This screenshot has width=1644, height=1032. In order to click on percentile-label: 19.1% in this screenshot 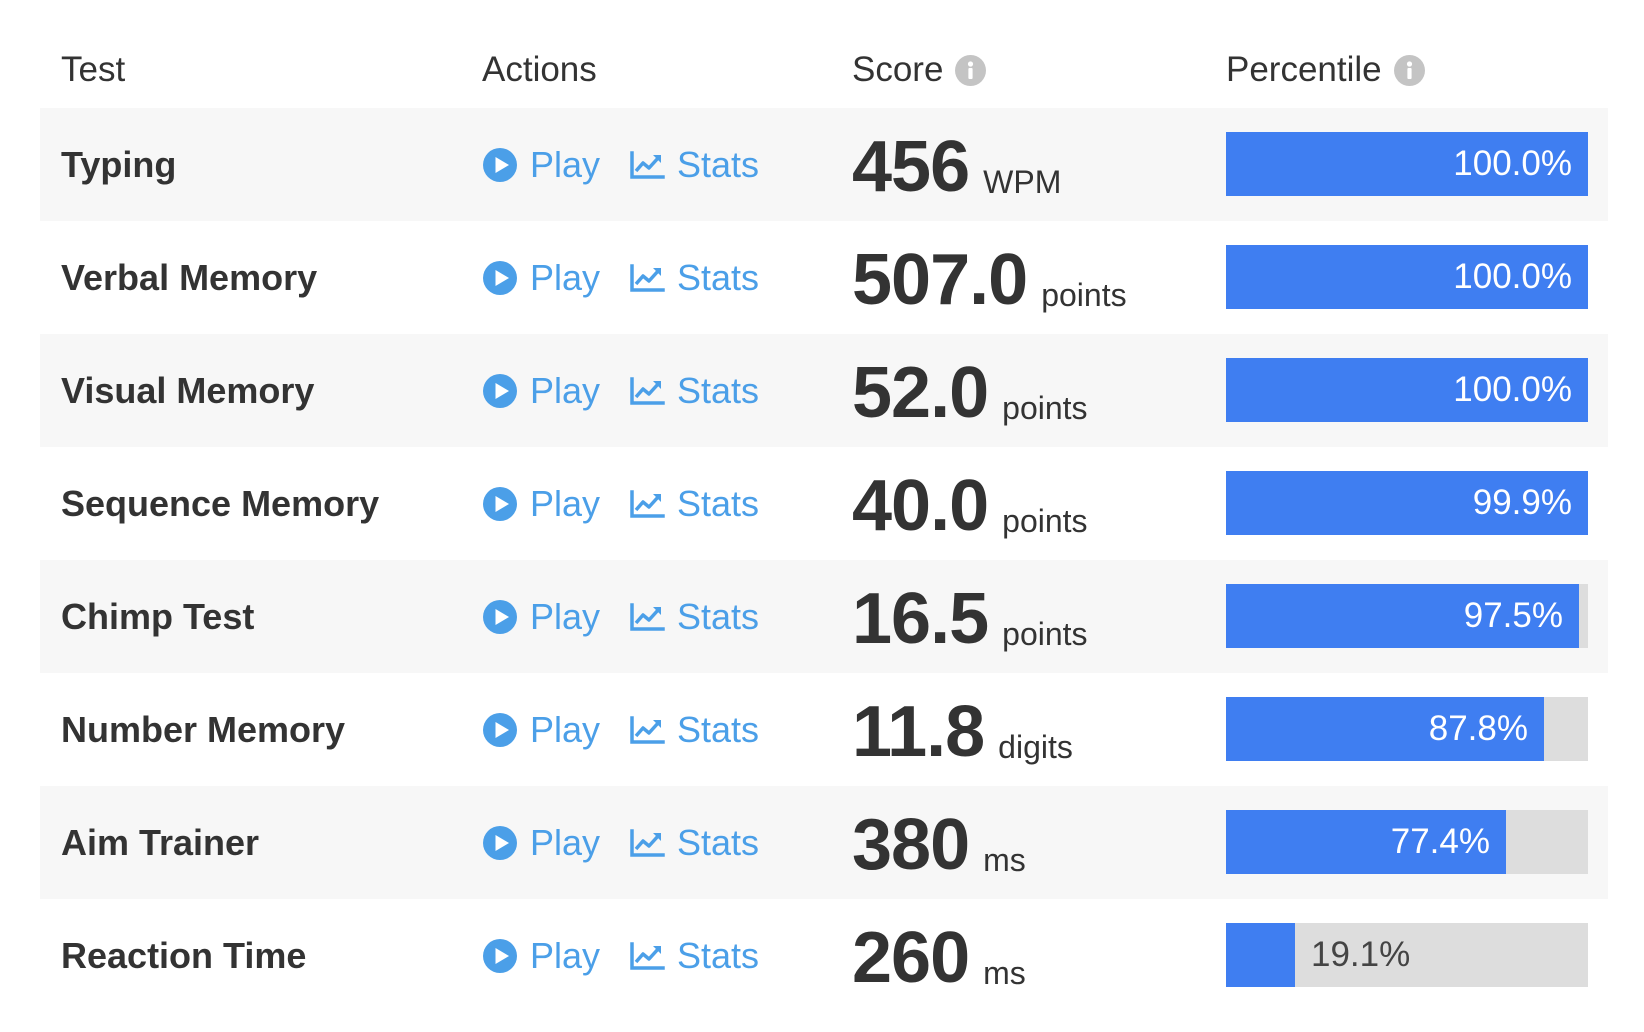, I will do `click(1361, 954)`.